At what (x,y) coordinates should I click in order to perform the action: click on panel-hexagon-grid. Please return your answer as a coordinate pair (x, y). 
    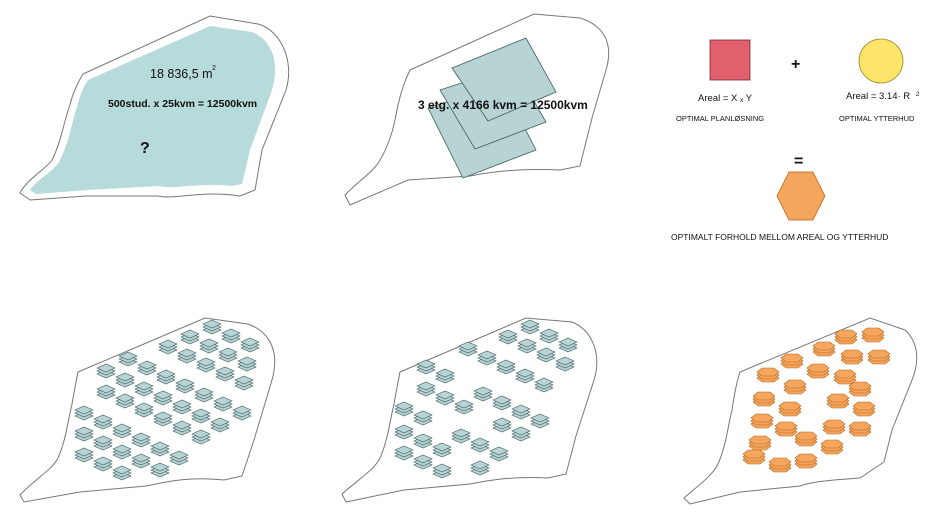
    Looking at the image, I should click on (800, 411).